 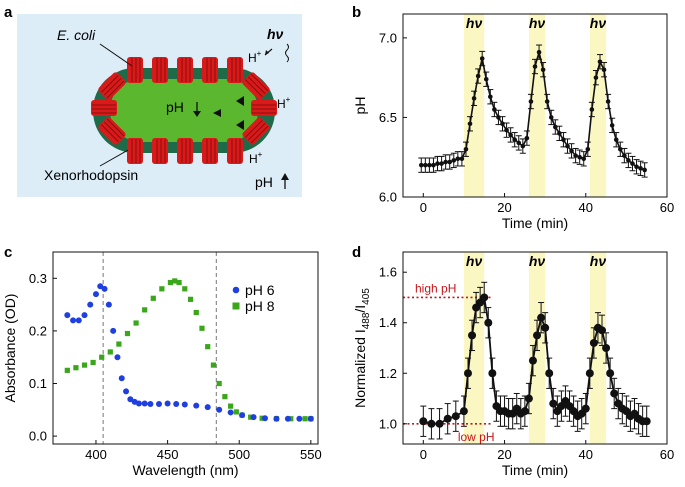 What do you see at coordinates (423, 207) in the screenshot?
I see `x-tick-label: 0` at bounding box center [423, 207].